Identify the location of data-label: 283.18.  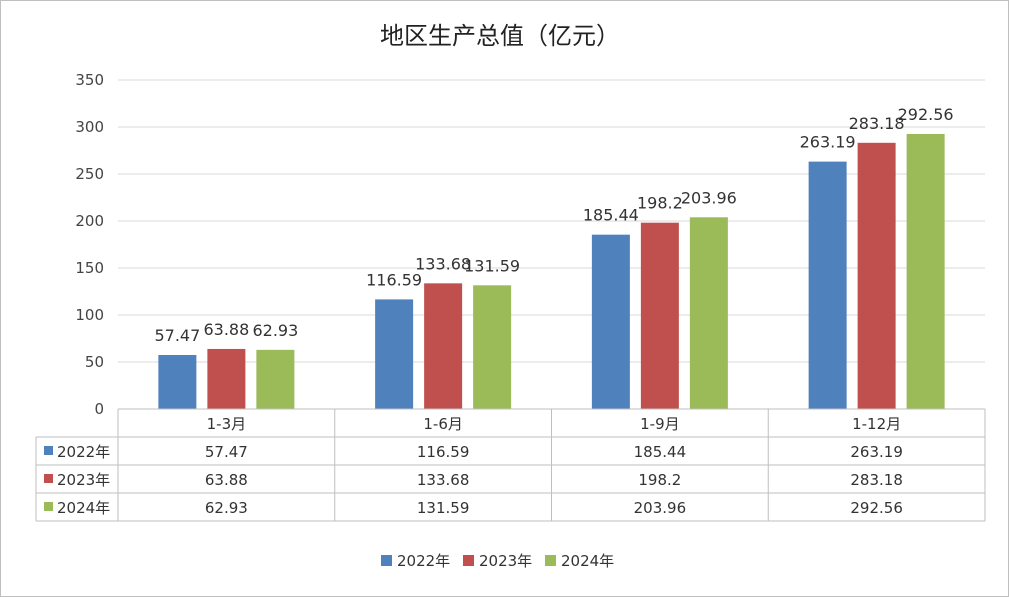
(877, 123).